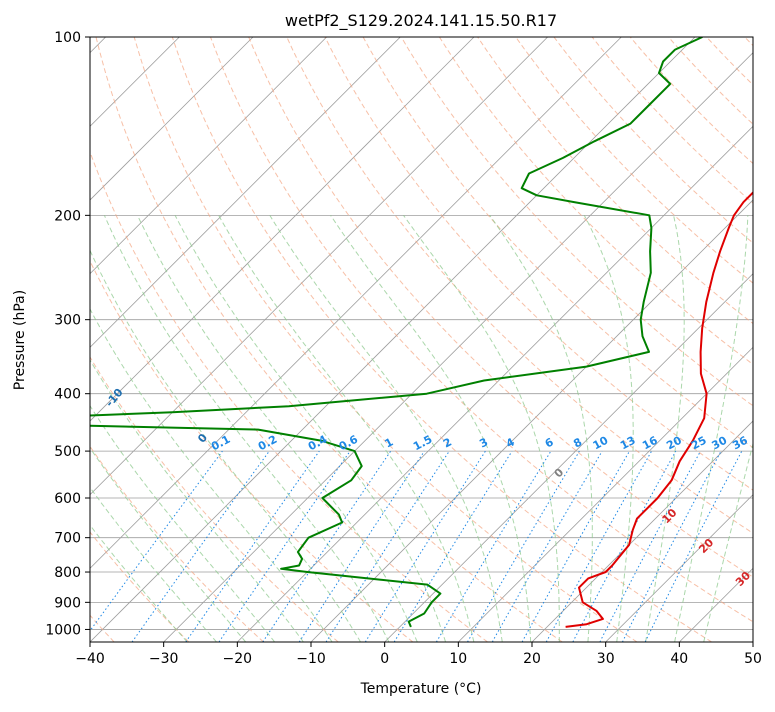 This screenshot has width=775, height=712. What do you see at coordinates (67, 321) in the screenshot?
I see `y-tick-label: 300` at bounding box center [67, 321].